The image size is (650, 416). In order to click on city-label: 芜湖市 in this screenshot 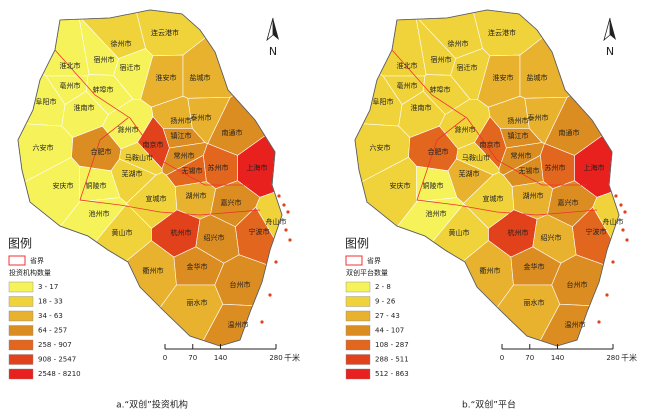, I will do `click(132, 173)`.